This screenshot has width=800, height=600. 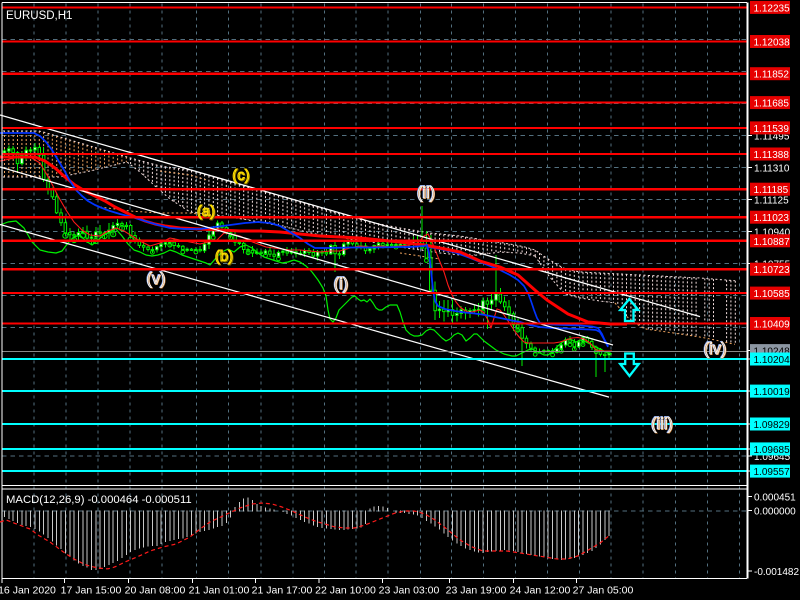 I want to click on svg-text: 1.10940, so click(x=772, y=233).